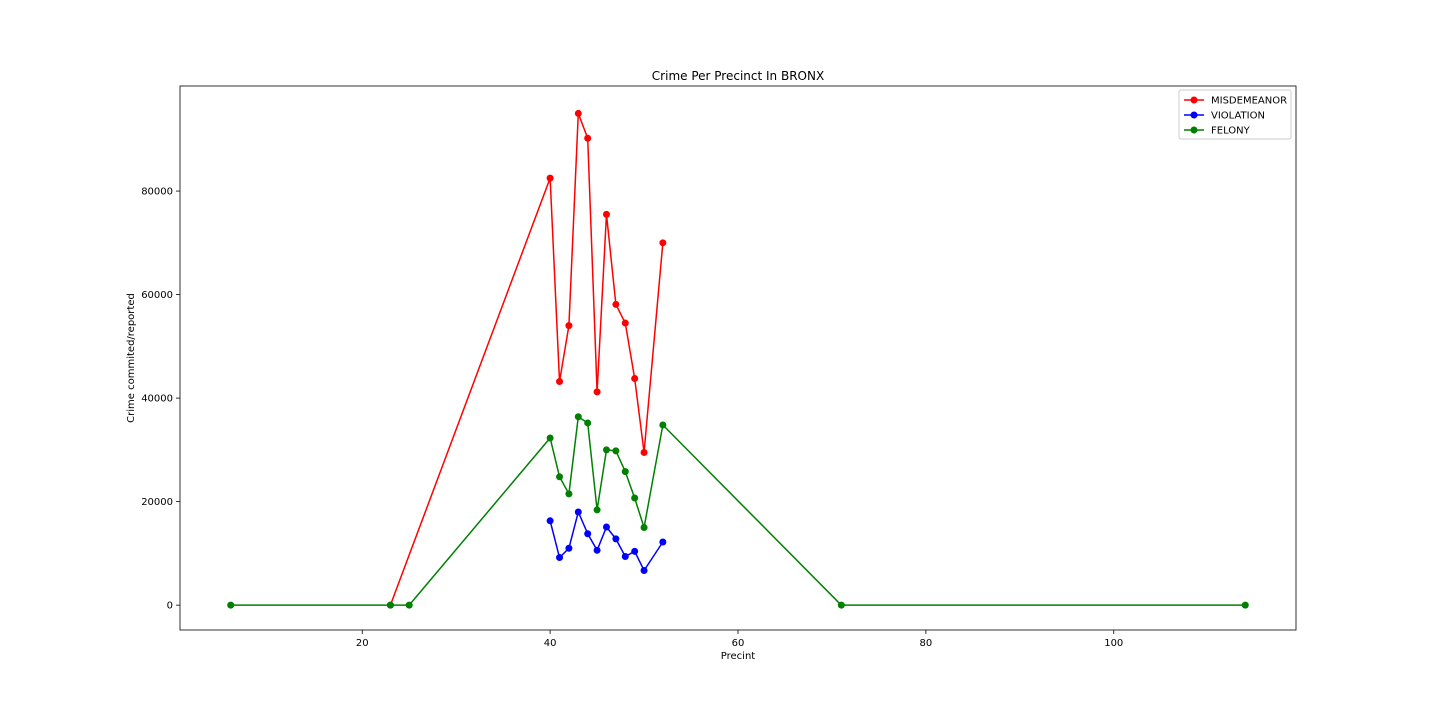  Describe the element at coordinates (1249, 101) in the screenshot. I see `legend-label: MISDEMEANOR` at that location.